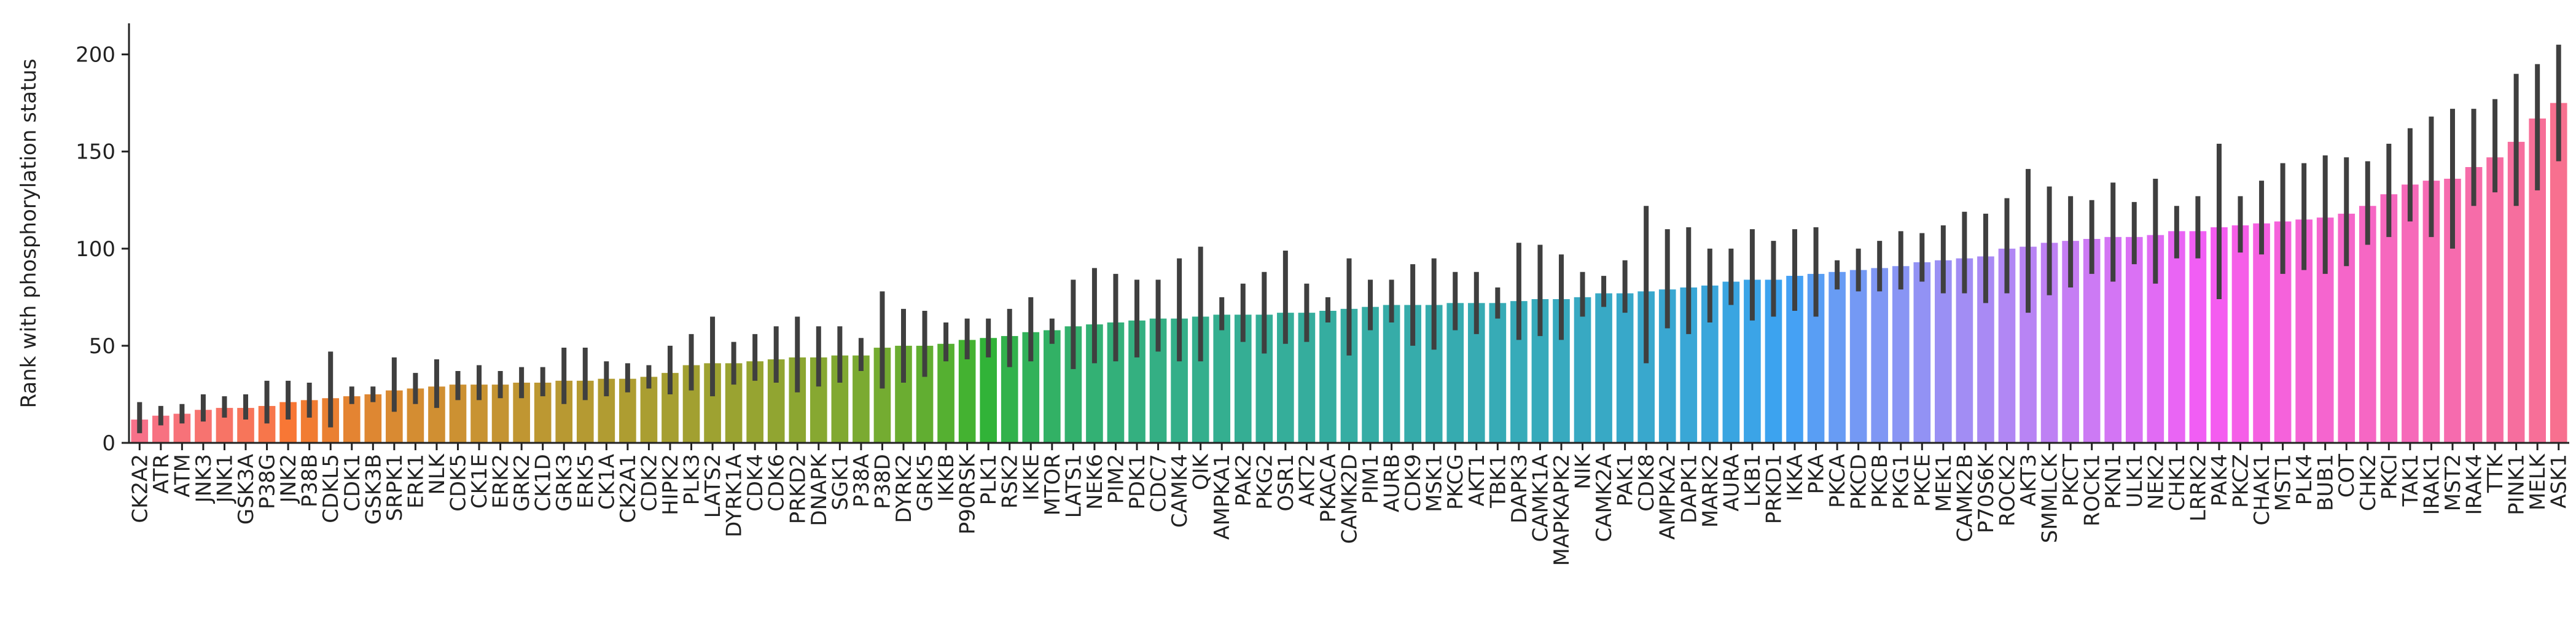  Describe the element at coordinates (2135, 481) in the screenshot. I see `x-tick-label: ULK1` at that location.